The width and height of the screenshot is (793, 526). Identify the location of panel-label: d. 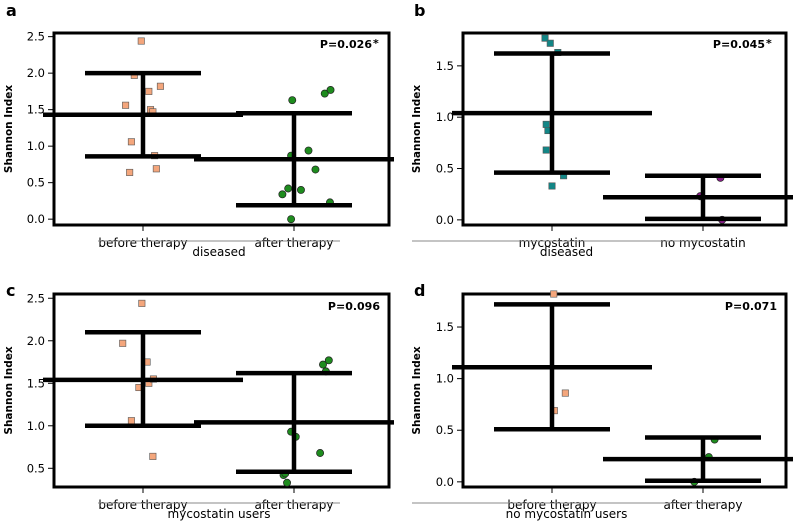
(419, 290).